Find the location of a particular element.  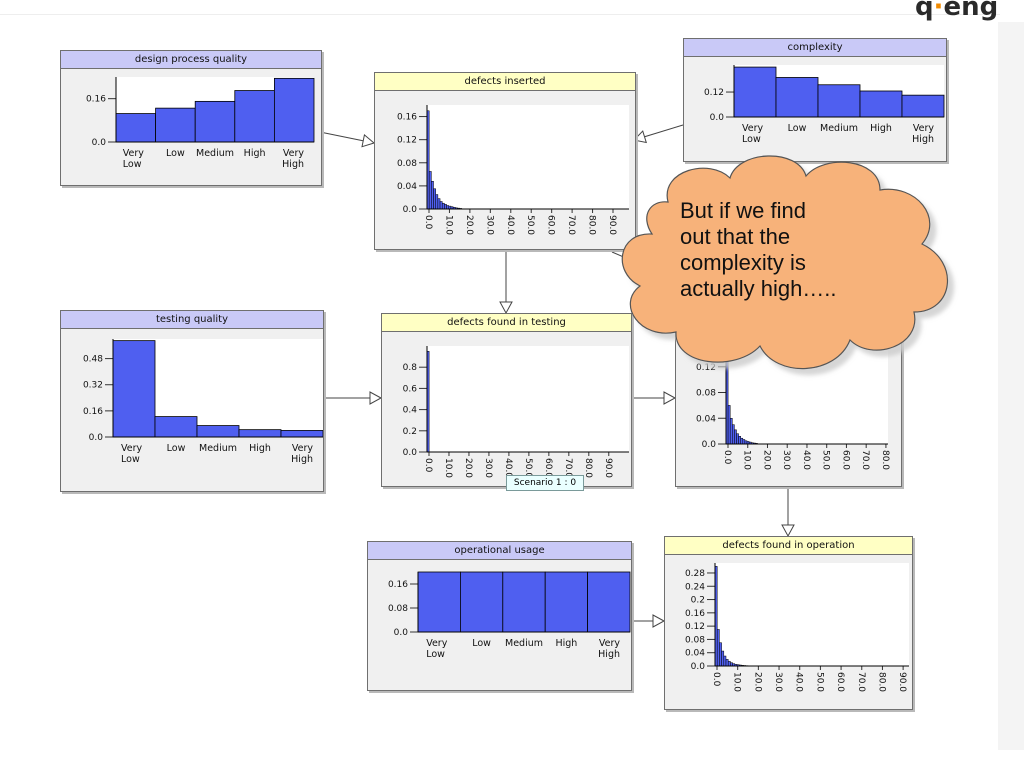

y-tick-label: 0.4 is located at coordinates (410, 411).